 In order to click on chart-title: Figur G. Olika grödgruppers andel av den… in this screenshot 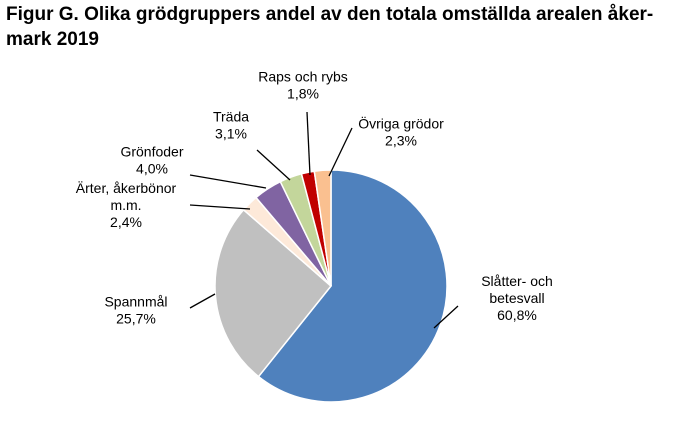, I will do `click(346, 27)`.